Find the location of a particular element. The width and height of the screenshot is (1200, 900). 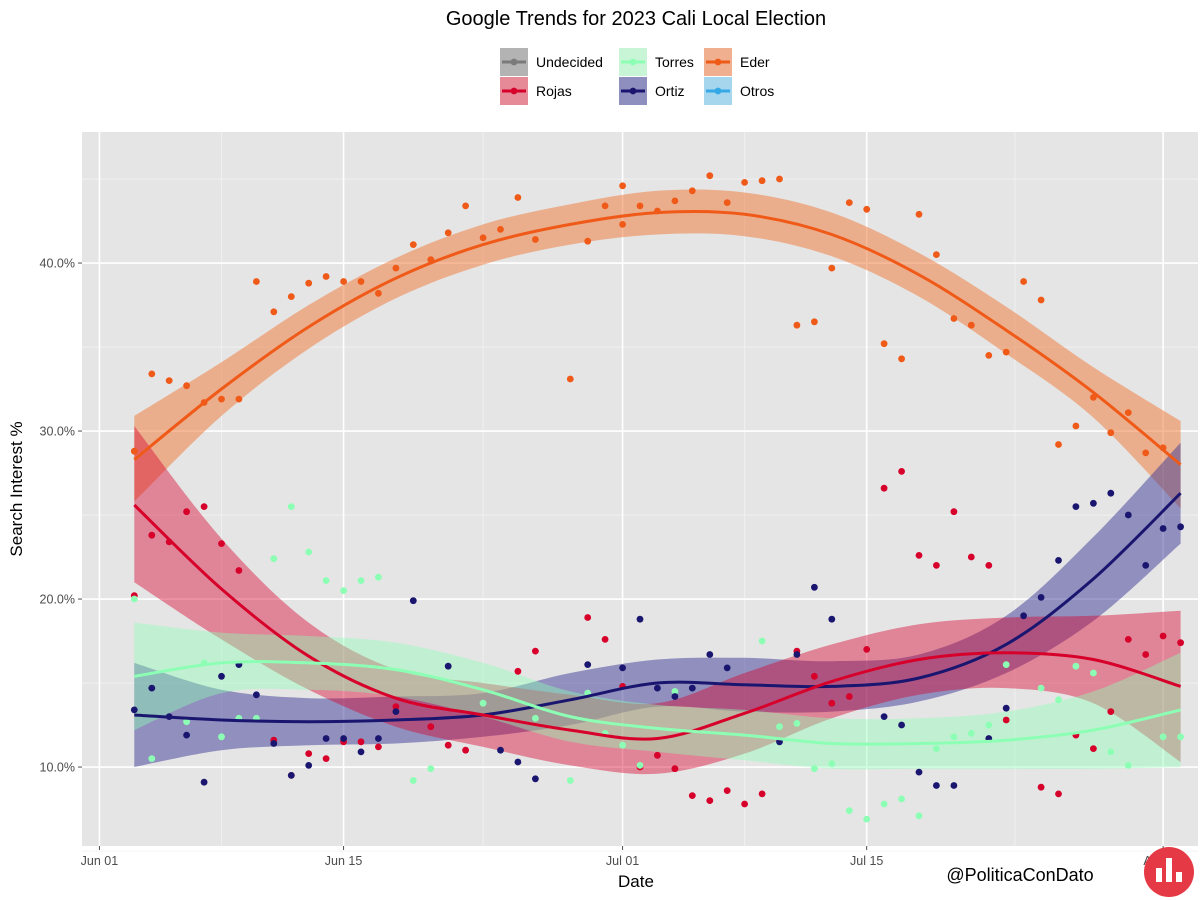

trend-line-torres is located at coordinates (657, 703).